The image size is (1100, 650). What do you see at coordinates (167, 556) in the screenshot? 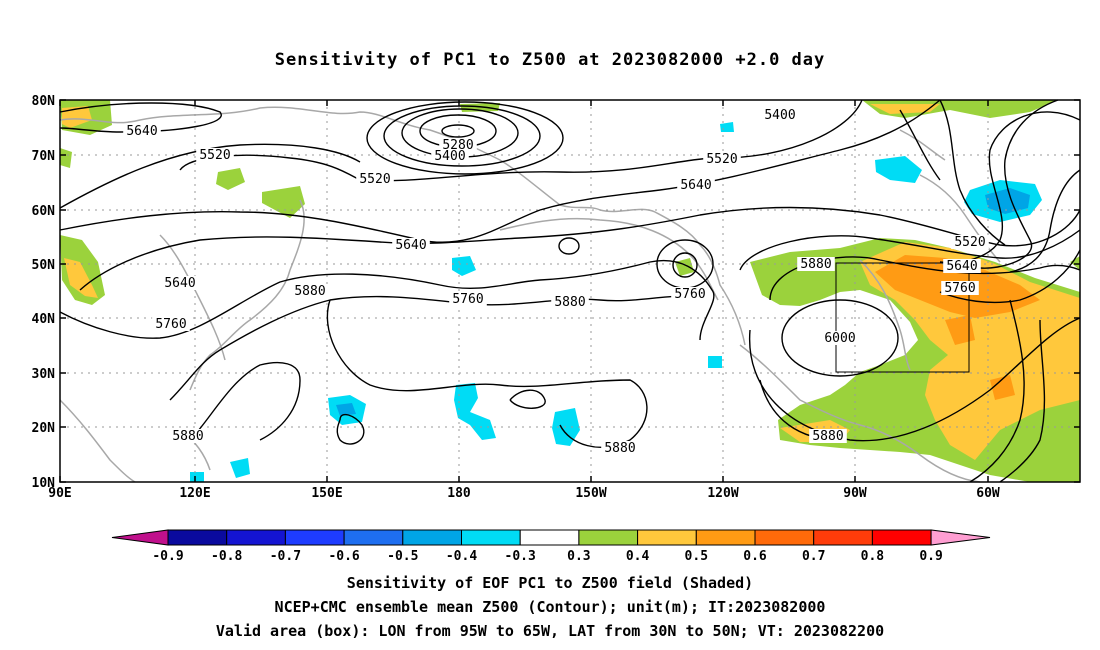
I see `colorbar-label: -0.9` at bounding box center [167, 556].